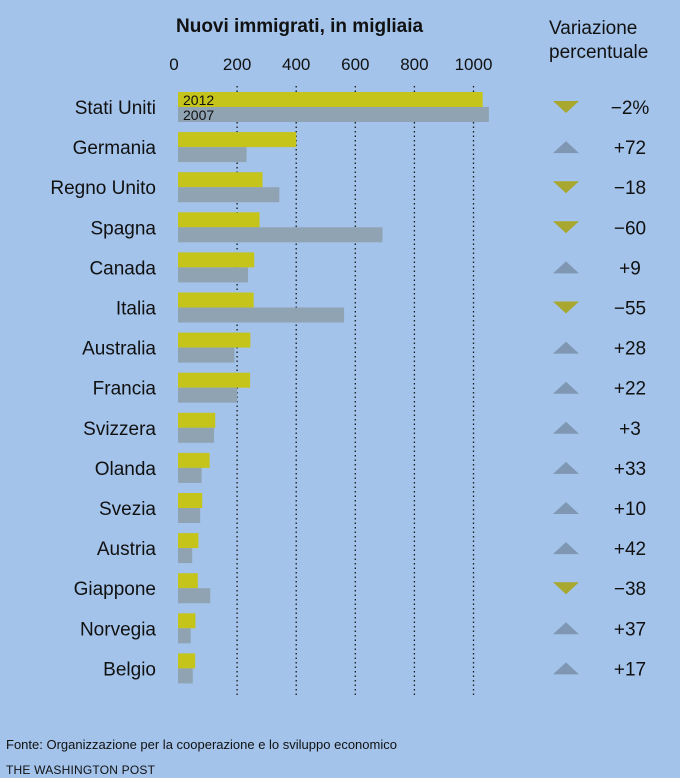 The height and width of the screenshot is (778, 680). I want to click on category-label: Spagna, so click(123, 228).